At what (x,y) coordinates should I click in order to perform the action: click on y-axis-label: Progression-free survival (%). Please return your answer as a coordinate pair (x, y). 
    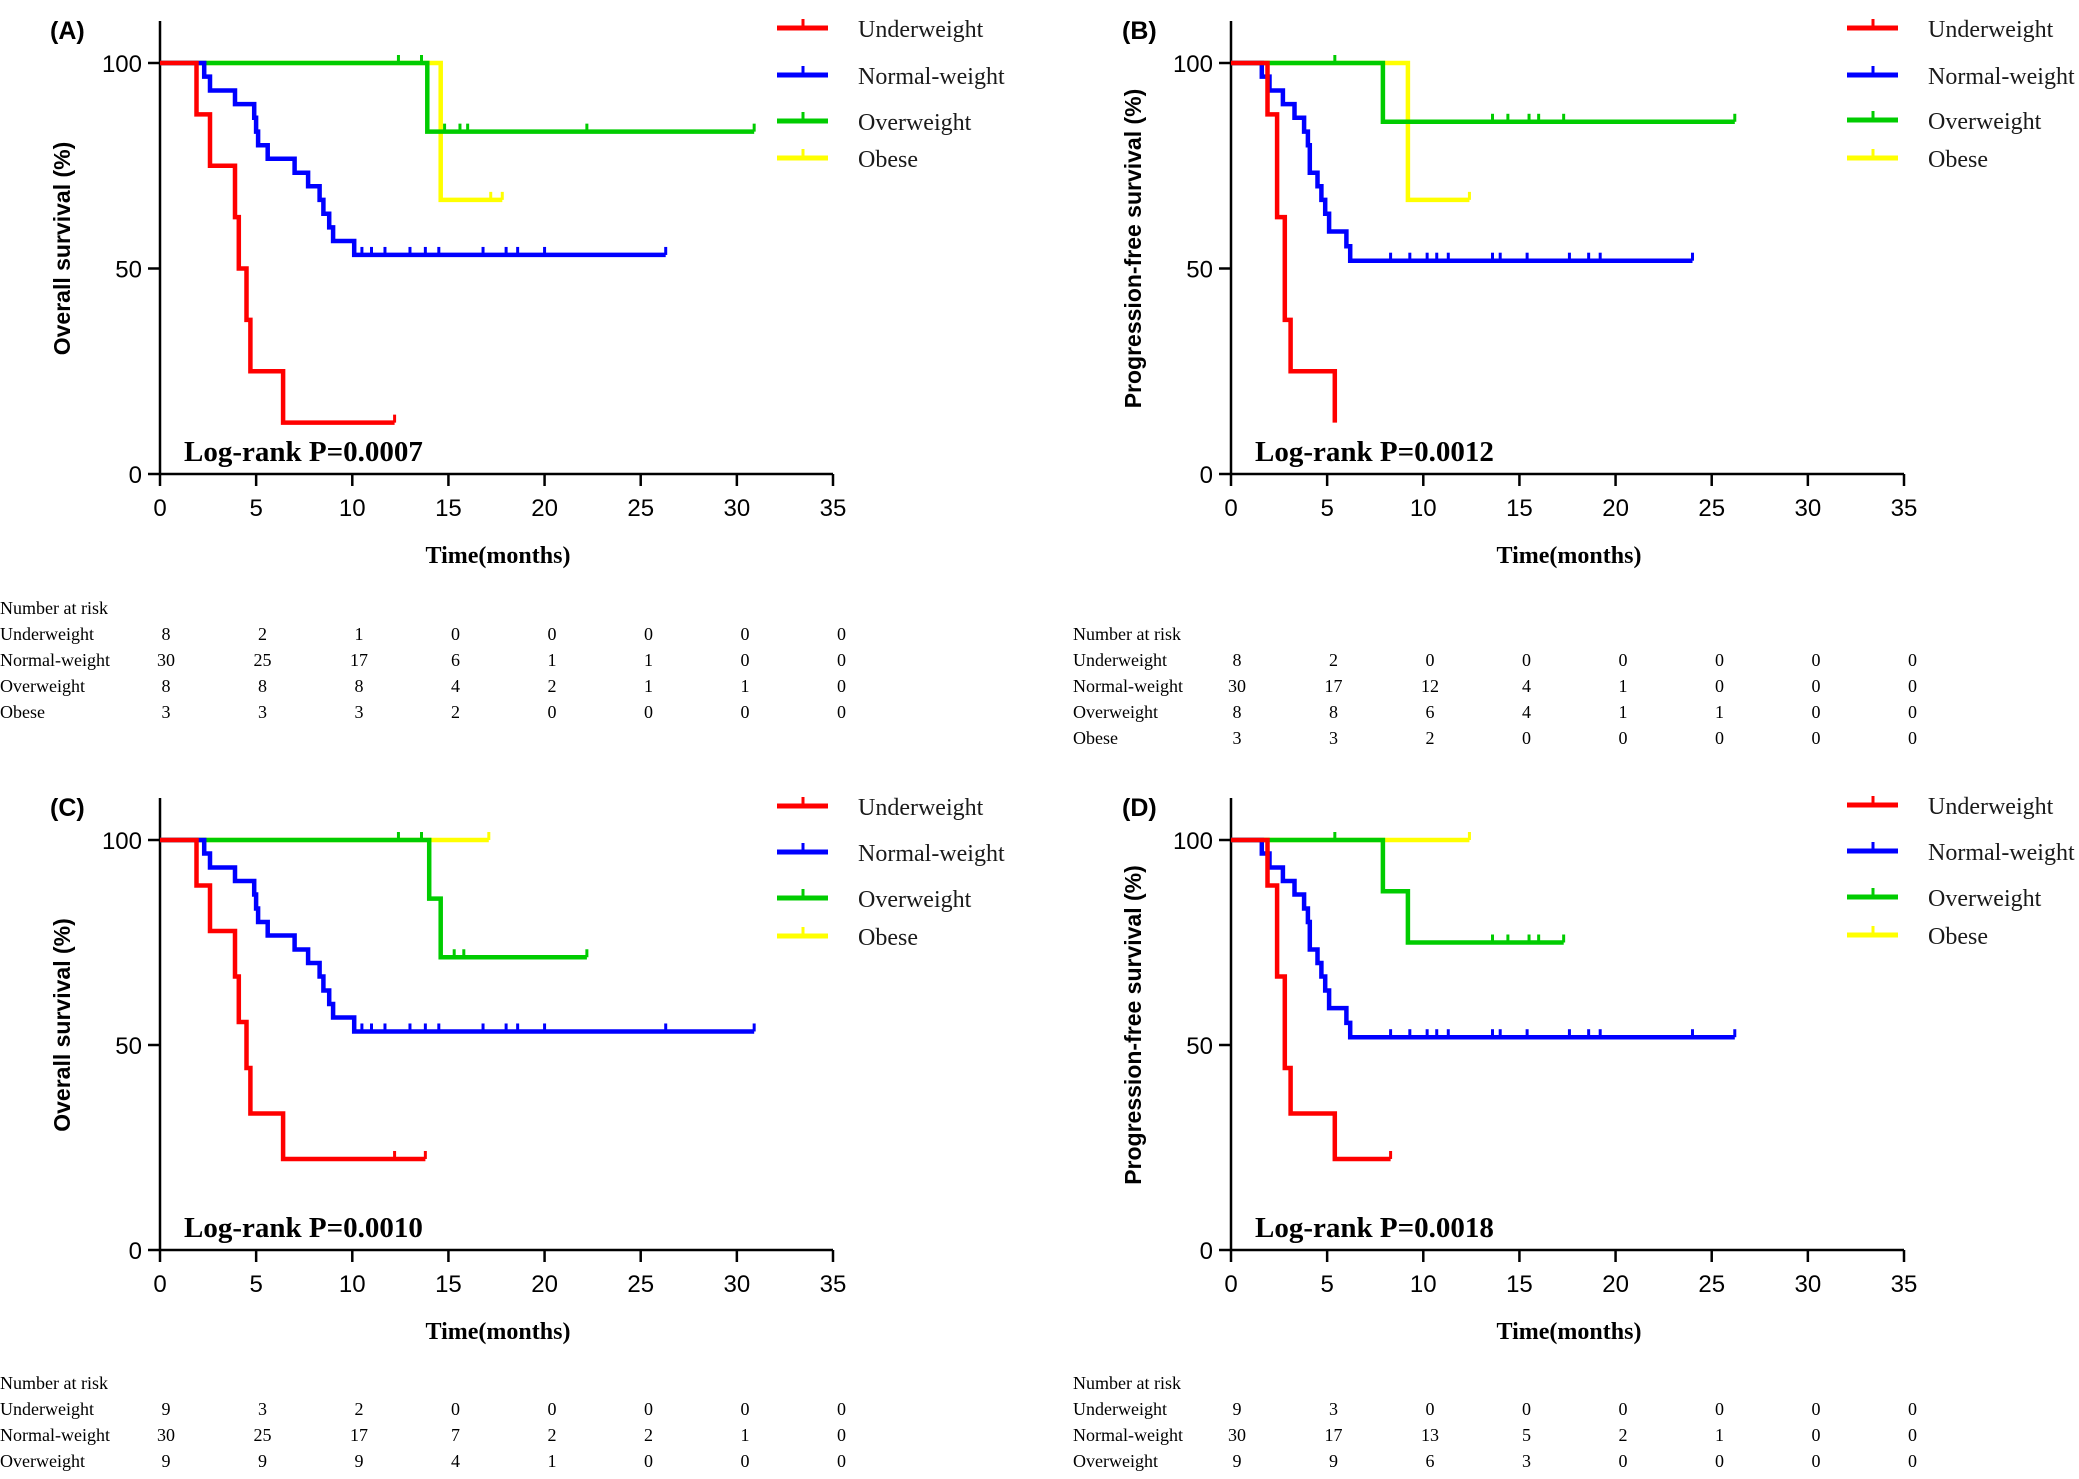
    Looking at the image, I should click on (1133, 249).